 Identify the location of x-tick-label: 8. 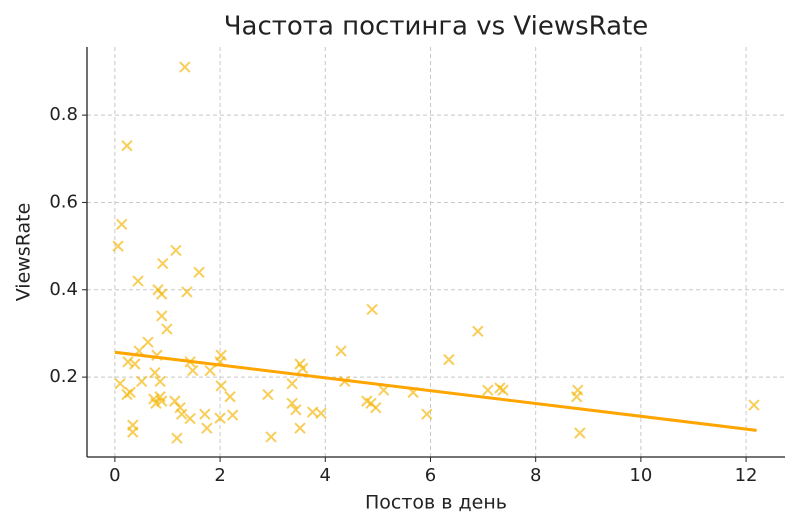
(535, 475).